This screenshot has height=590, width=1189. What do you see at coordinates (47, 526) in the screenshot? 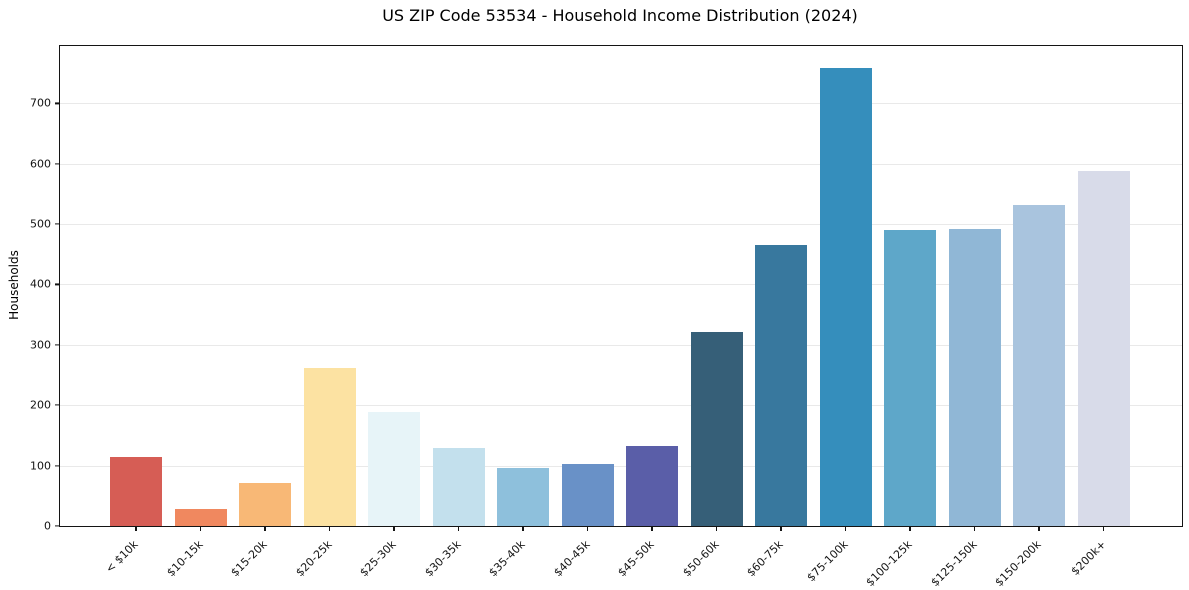
I see `y-tick-label: 0` at bounding box center [47, 526].